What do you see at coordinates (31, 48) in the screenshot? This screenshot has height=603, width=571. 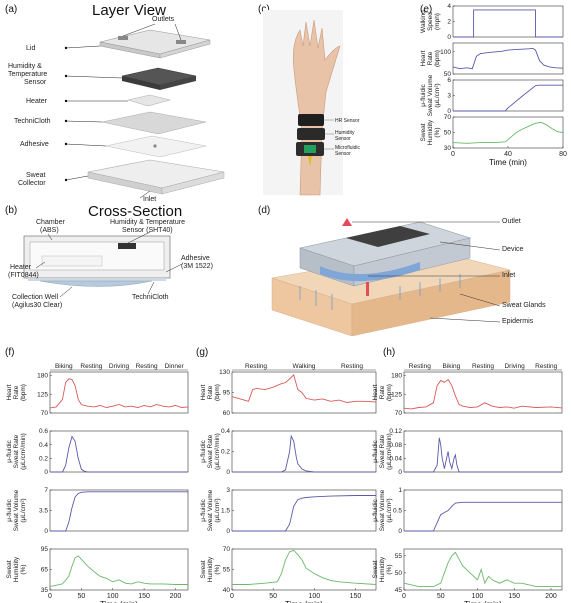 I see `label-lid: Lid` at bounding box center [31, 48].